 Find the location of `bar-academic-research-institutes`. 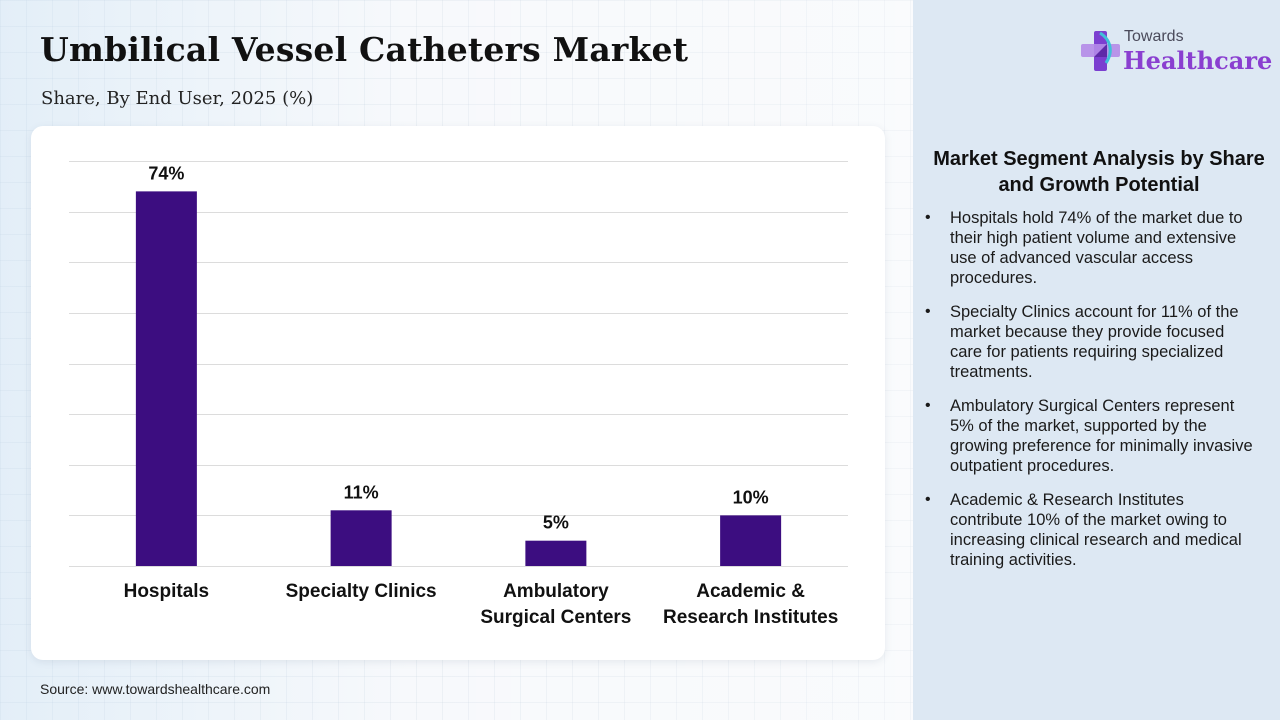

bar-academic-research-institutes is located at coordinates (751, 540).